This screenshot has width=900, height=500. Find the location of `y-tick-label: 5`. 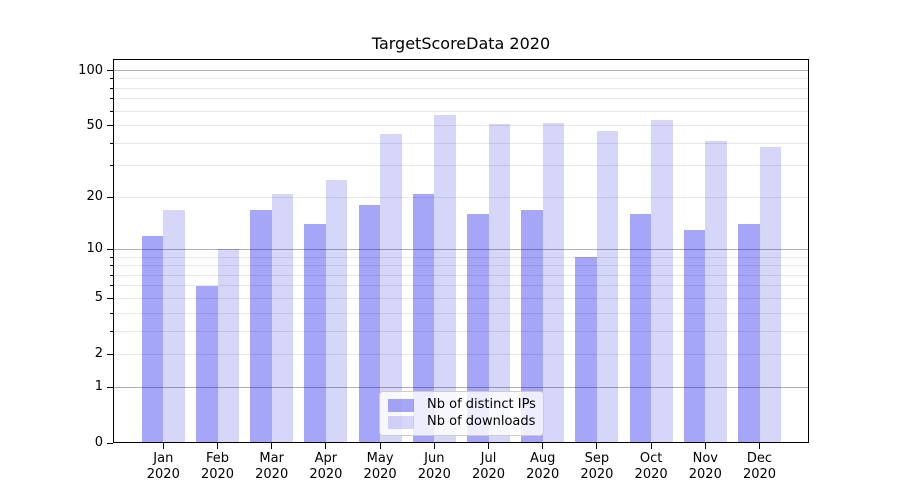

y-tick-label: 5 is located at coordinates (98, 298).